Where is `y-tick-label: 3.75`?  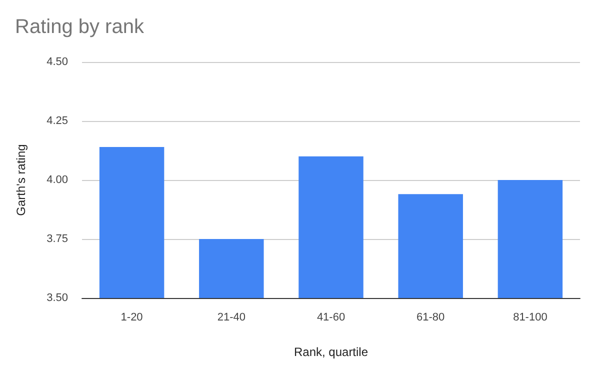 y-tick-label: 3.75 is located at coordinates (57, 239).